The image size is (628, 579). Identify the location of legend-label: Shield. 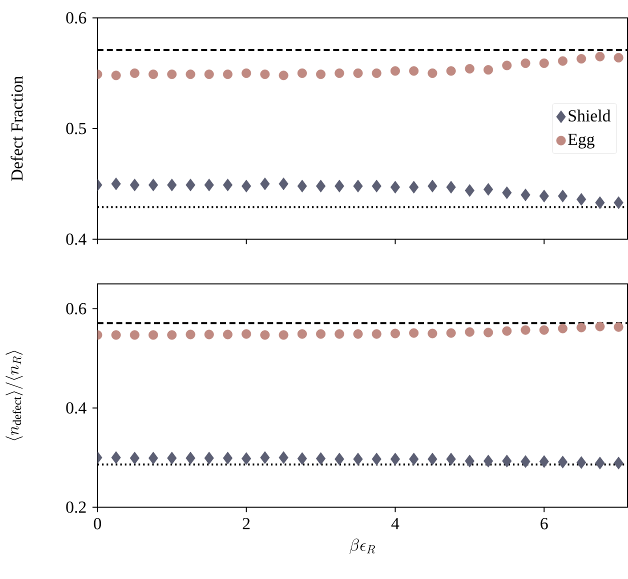
(589, 116).